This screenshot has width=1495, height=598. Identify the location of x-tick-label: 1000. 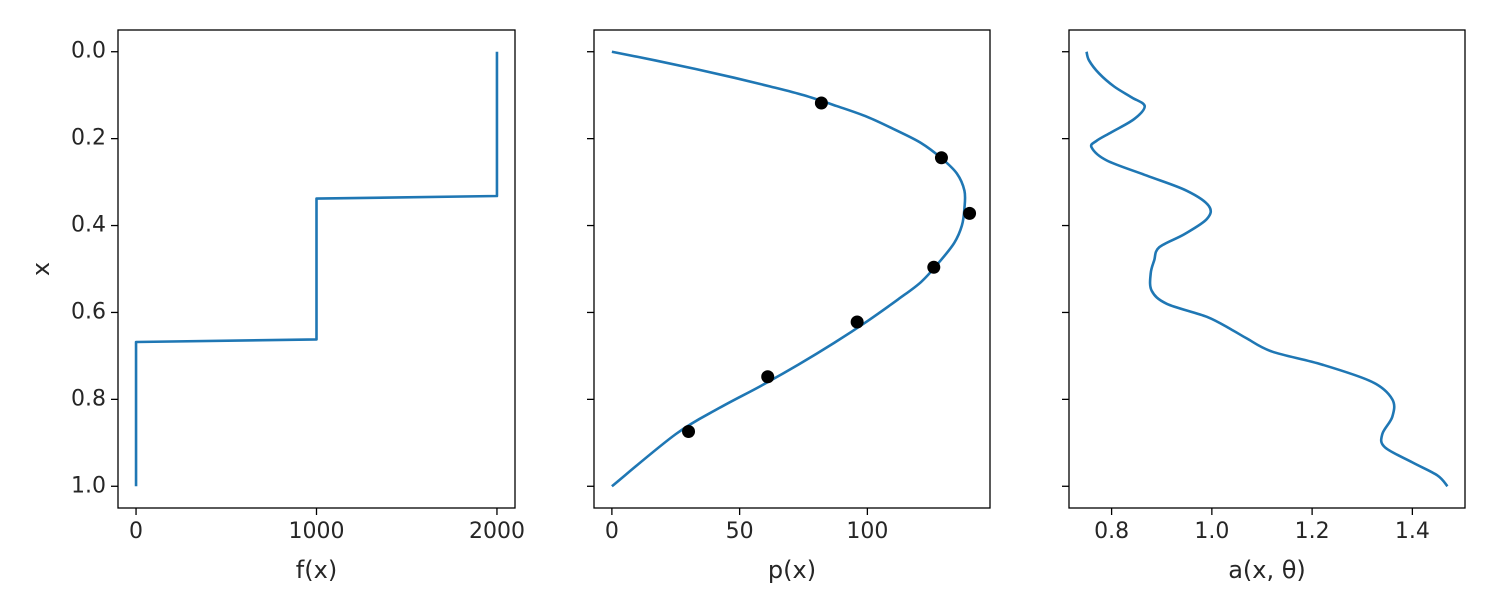
(317, 531).